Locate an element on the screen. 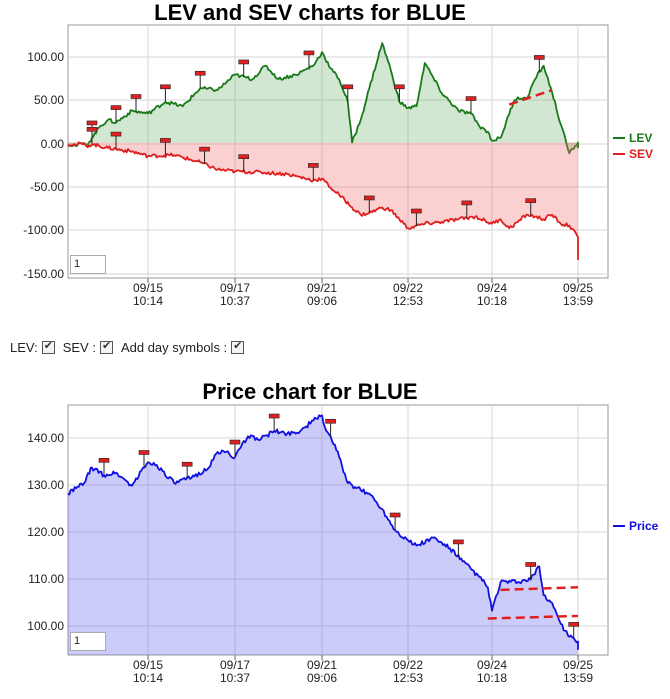 This screenshot has height=699, width=670. sev-checkbox is located at coordinates (106, 346).